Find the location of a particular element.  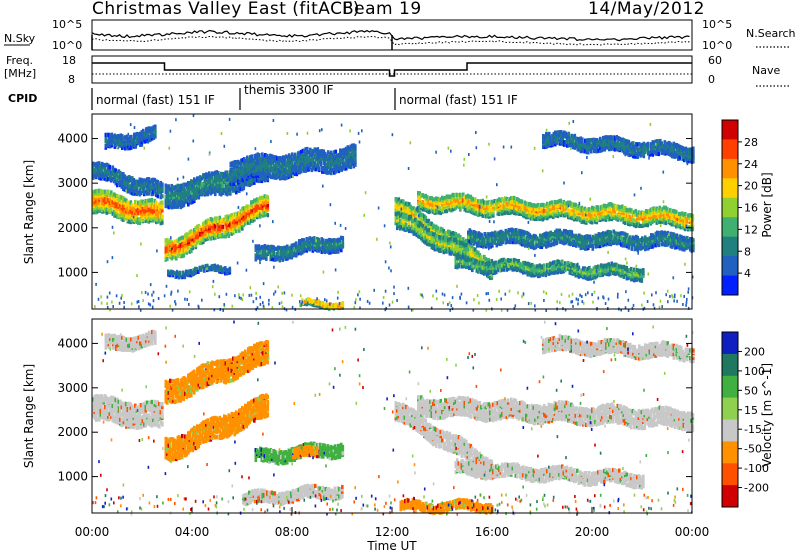

freq-unit-label: [MHz] is located at coordinates (20, 73).